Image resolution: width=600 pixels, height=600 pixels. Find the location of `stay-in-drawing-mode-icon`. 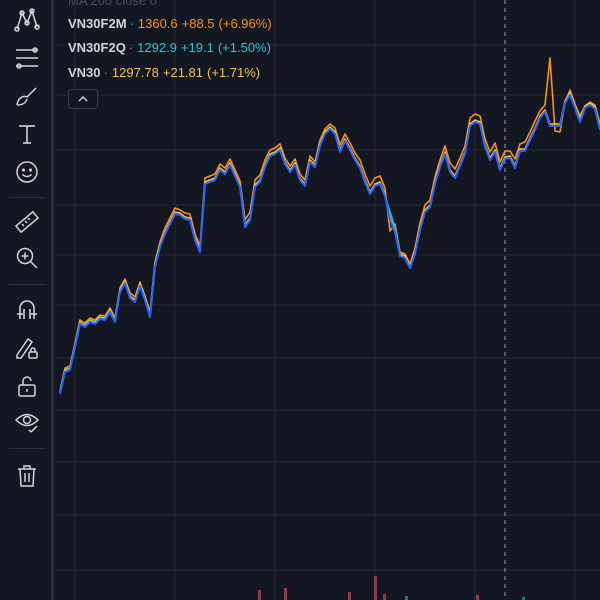

stay-in-drawing-mode-icon is located at coordinates (27, 348).